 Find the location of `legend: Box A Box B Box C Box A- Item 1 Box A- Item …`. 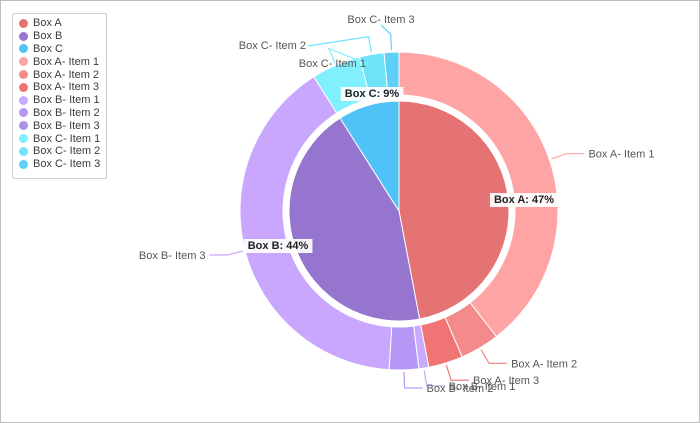

legend: Box A Box B Box C Box A- Item 1 Box A- Item … is located at coordinates (59, 96).